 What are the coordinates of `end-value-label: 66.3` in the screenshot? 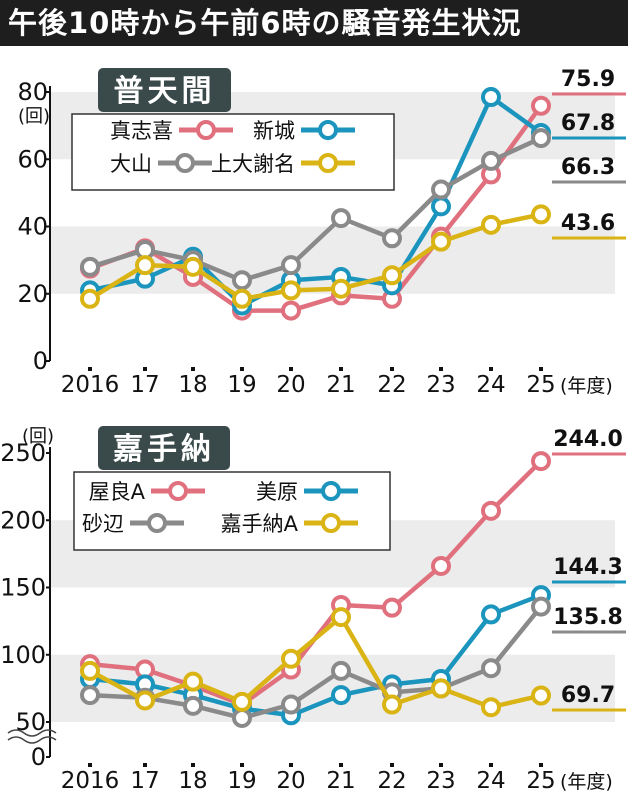 It's located at (588, 167).